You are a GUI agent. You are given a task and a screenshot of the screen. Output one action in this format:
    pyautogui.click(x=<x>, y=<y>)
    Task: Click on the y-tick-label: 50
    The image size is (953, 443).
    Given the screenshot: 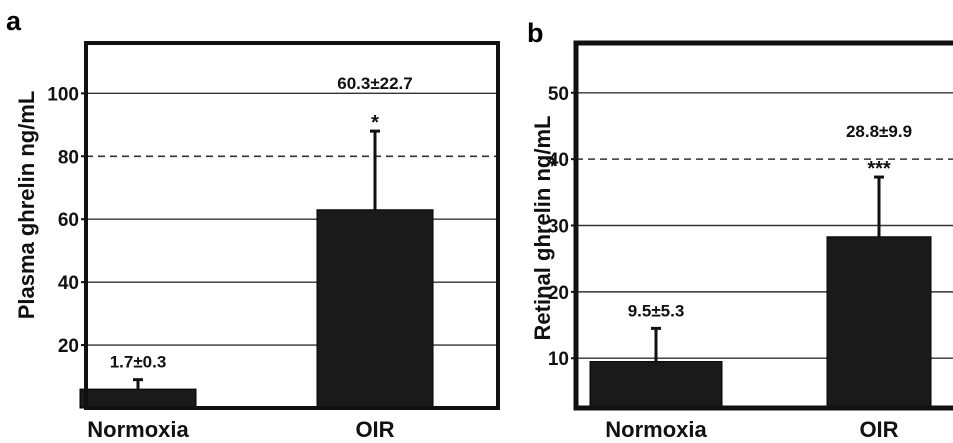 What is the action you would take?
    pyautogui.click(x=558, y=94)
    